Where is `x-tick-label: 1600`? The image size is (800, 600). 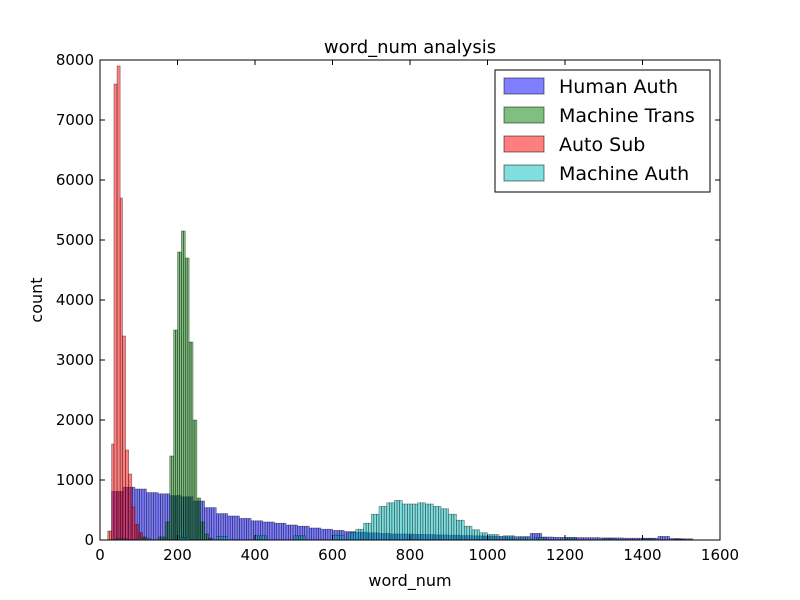
x-tick-label: 1600 is located at coordinates (720, 555).